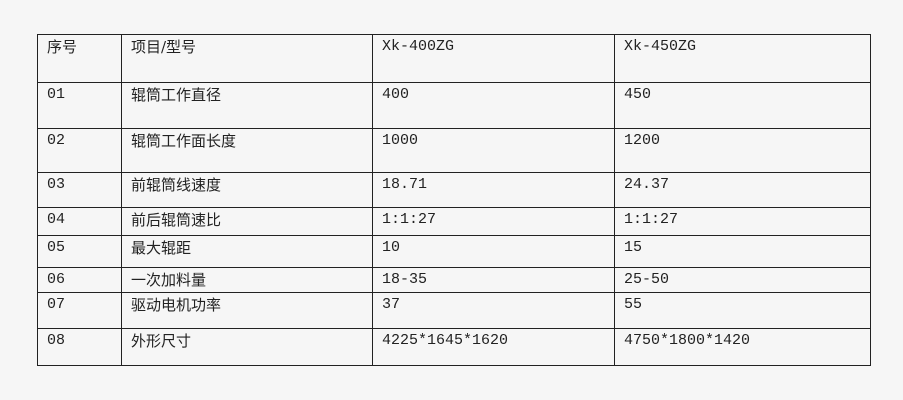 Image resolution: width=903 pixels, height=400 pixels. Describe the element at coordinates (493, 310) in the screenshot. I see `cell-value: 37` at that location.